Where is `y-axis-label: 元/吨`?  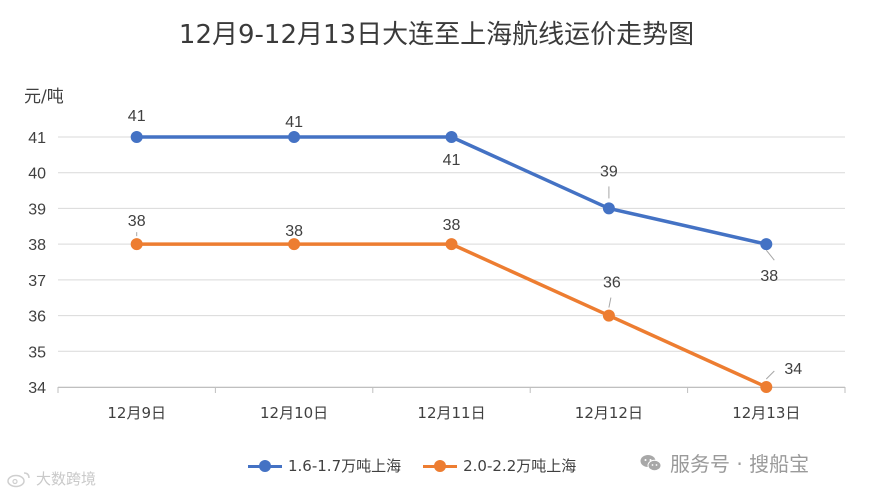 y-axis-label: 元/吨 is located at coordinates (44, 97).